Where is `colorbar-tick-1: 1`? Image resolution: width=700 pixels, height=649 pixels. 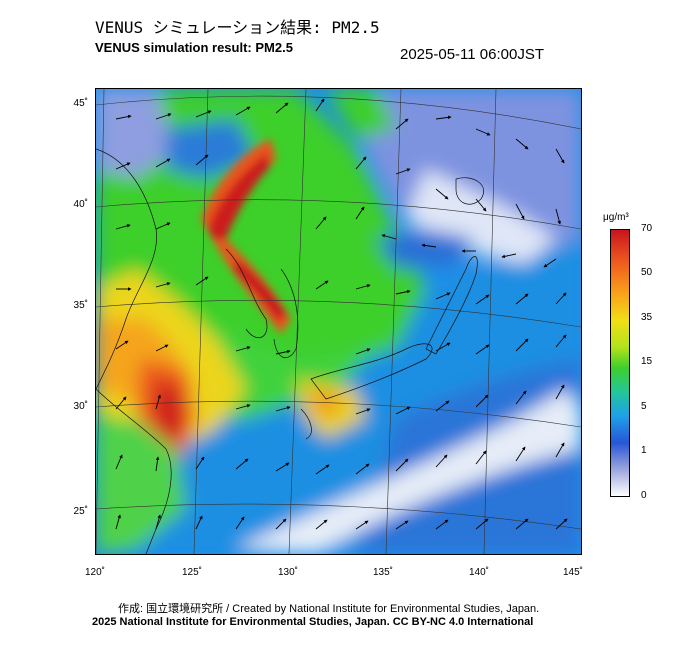 colorbar-tick-1: 1 is located at coordinates (644, 450).